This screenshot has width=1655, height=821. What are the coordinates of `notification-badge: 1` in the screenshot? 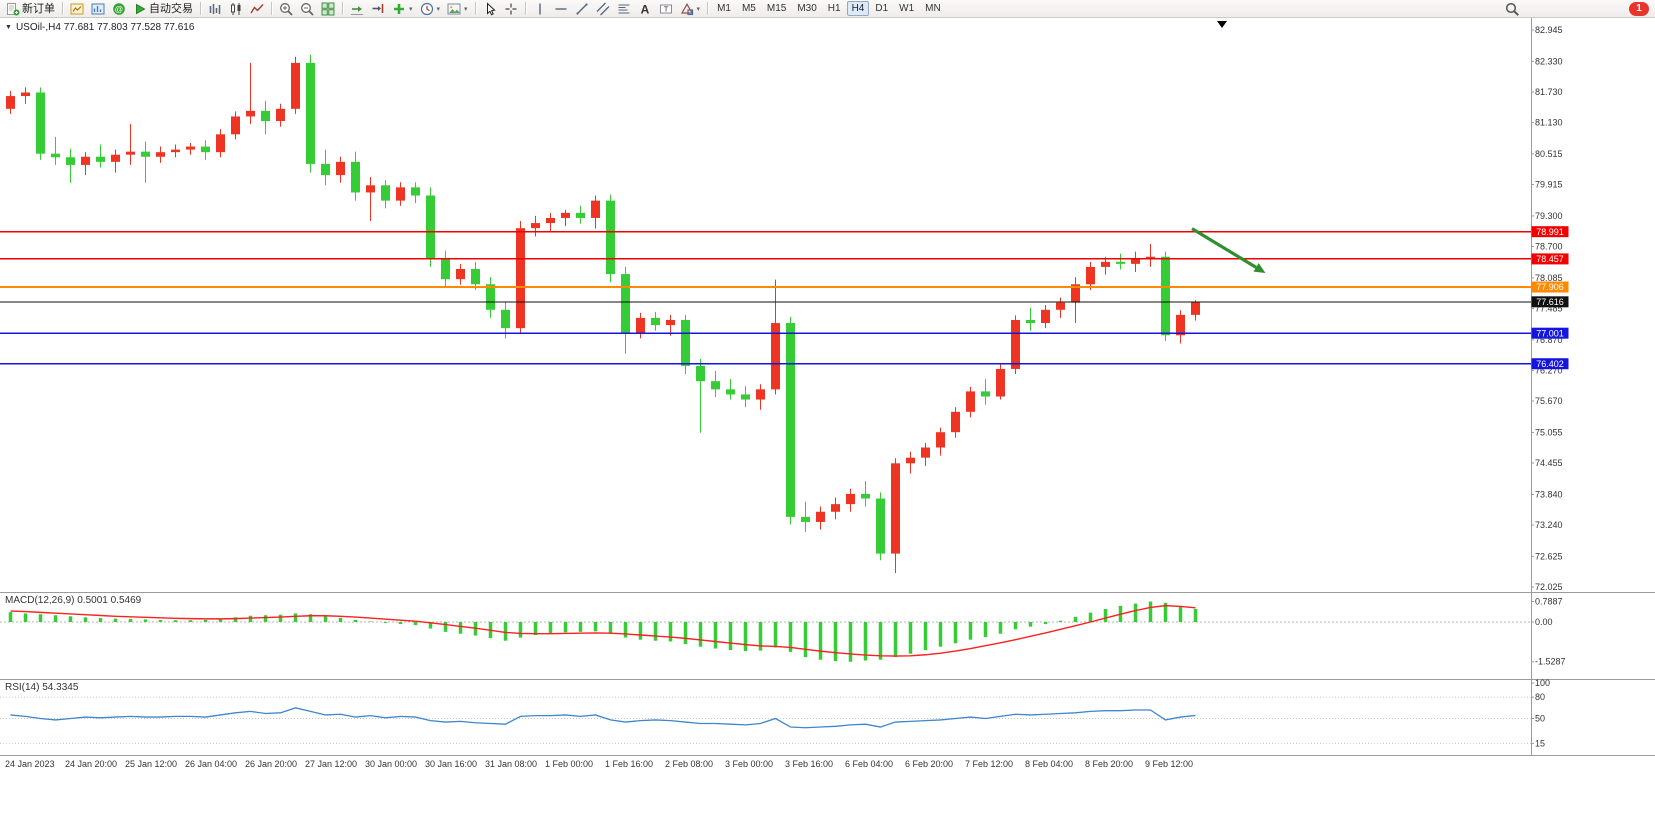 It's located at (1639, 8).